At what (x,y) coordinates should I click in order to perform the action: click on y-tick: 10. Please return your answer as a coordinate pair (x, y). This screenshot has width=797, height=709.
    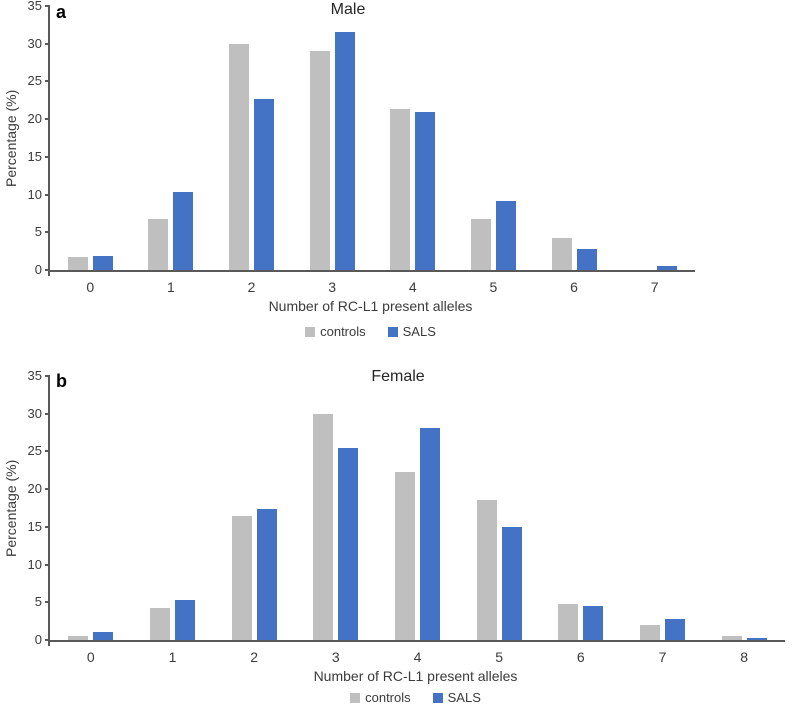
    Looking at the image, I should click on (38, 194).